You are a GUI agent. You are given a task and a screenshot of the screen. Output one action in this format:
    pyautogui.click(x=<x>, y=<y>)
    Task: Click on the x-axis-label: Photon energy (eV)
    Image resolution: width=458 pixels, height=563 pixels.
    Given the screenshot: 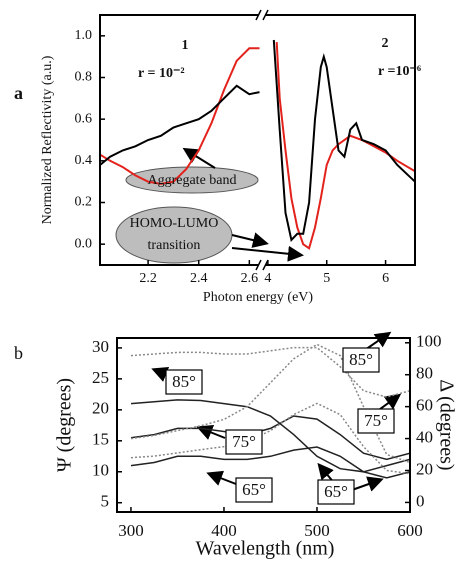 What is the action you would take?
    pyautogui.click(x=258, y=297)
    